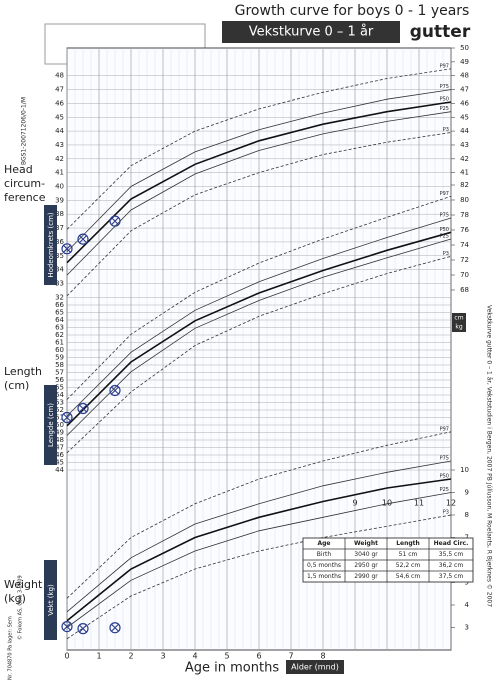  I want to click on table-header: Head Circ., so click(451, 543).